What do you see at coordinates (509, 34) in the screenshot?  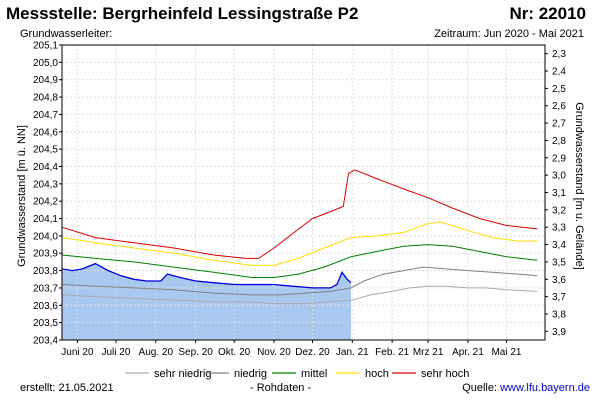 I see `period-label: Zeitraum: Jun 2020 - Mai 2021` at bounding box center [509, 34].